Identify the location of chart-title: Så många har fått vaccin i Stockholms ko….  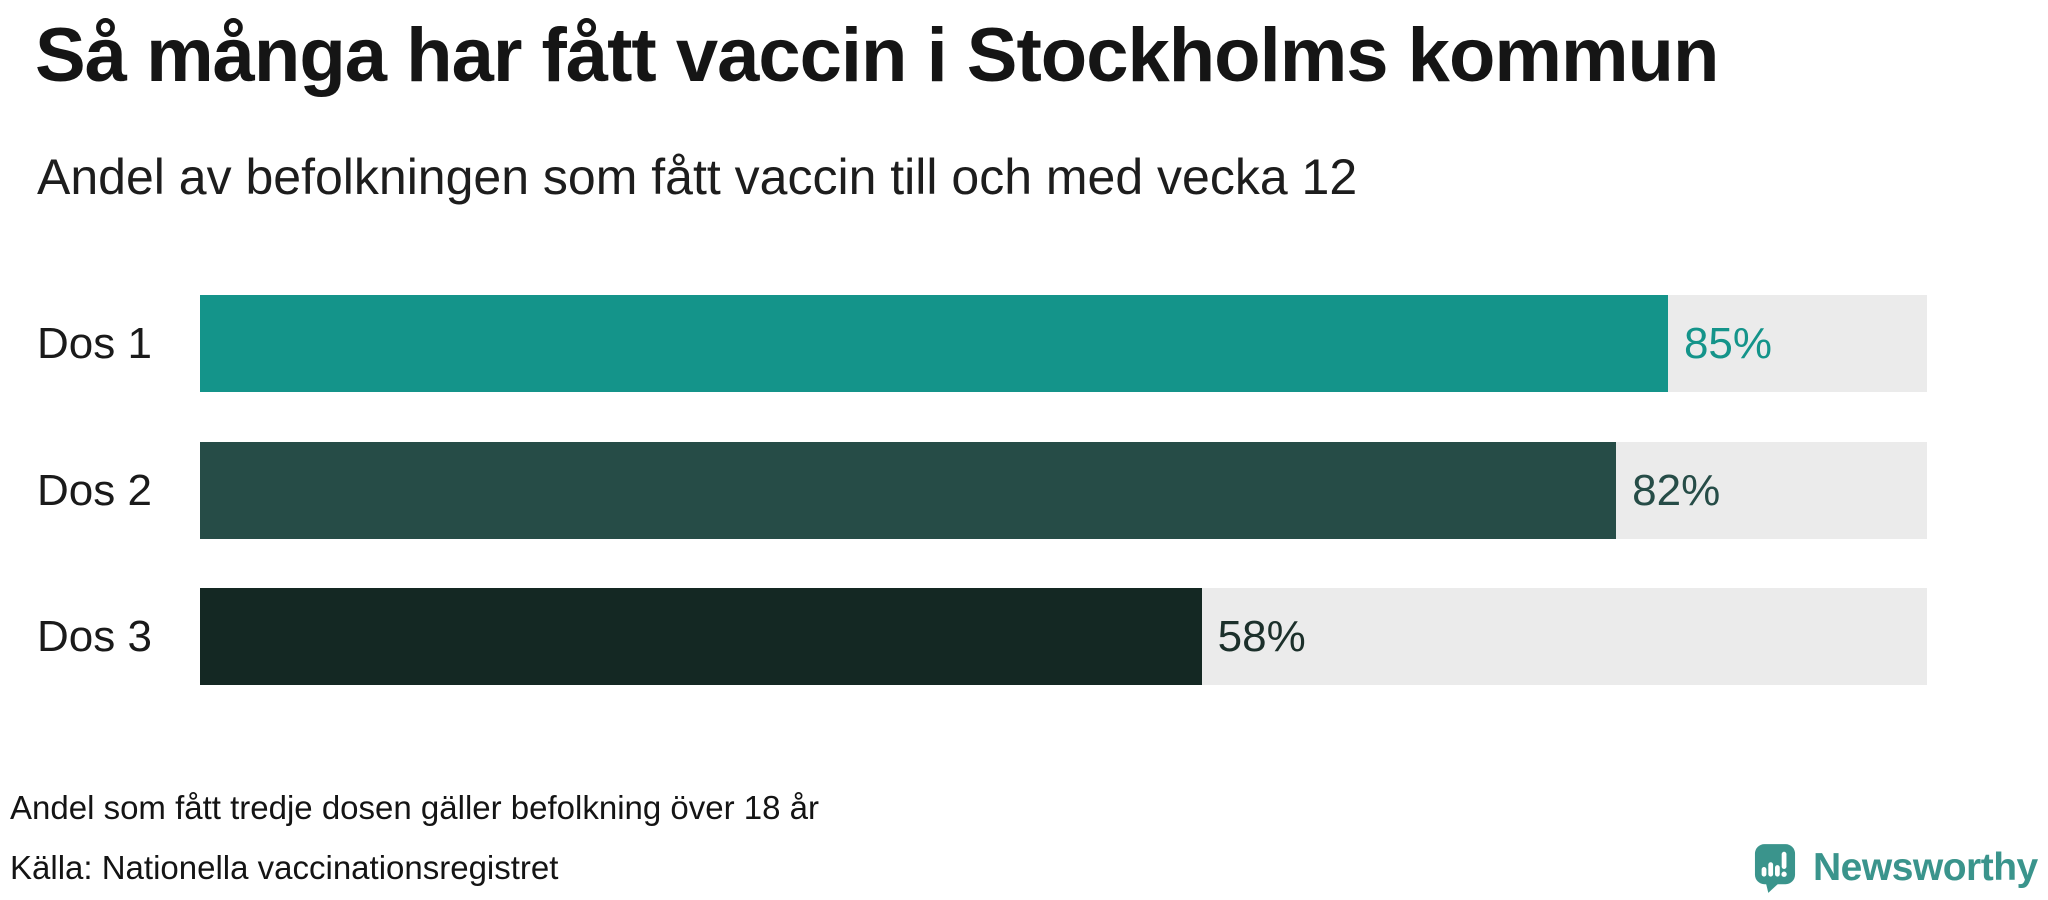
(877, 55).